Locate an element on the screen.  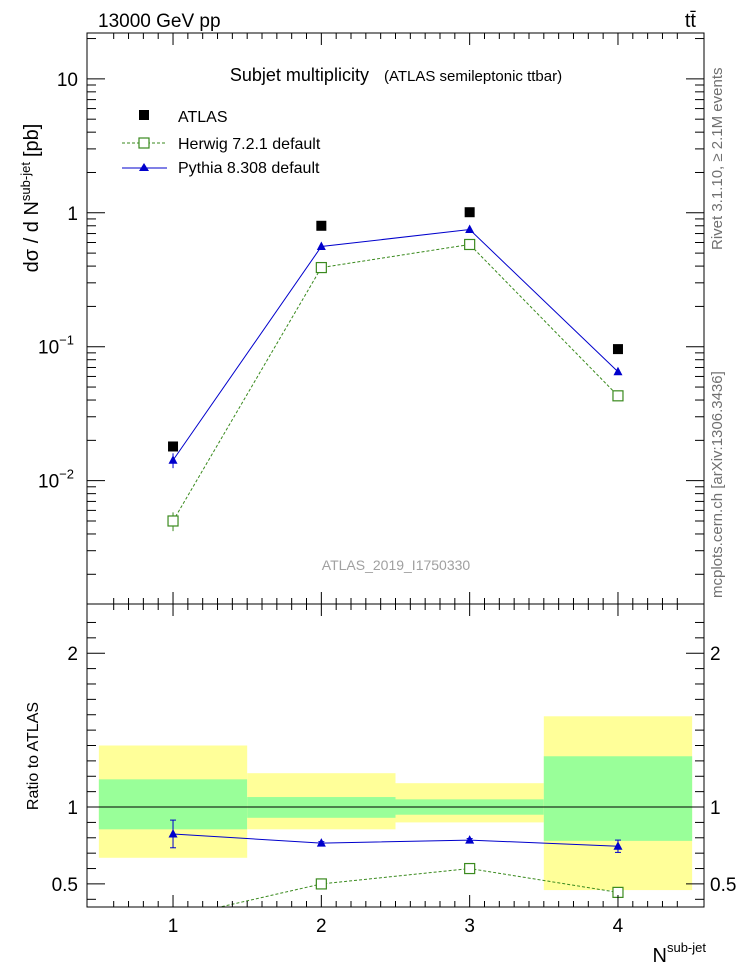
ratio-y-tick-label: 0.5 is located at coordinates (65, 885).